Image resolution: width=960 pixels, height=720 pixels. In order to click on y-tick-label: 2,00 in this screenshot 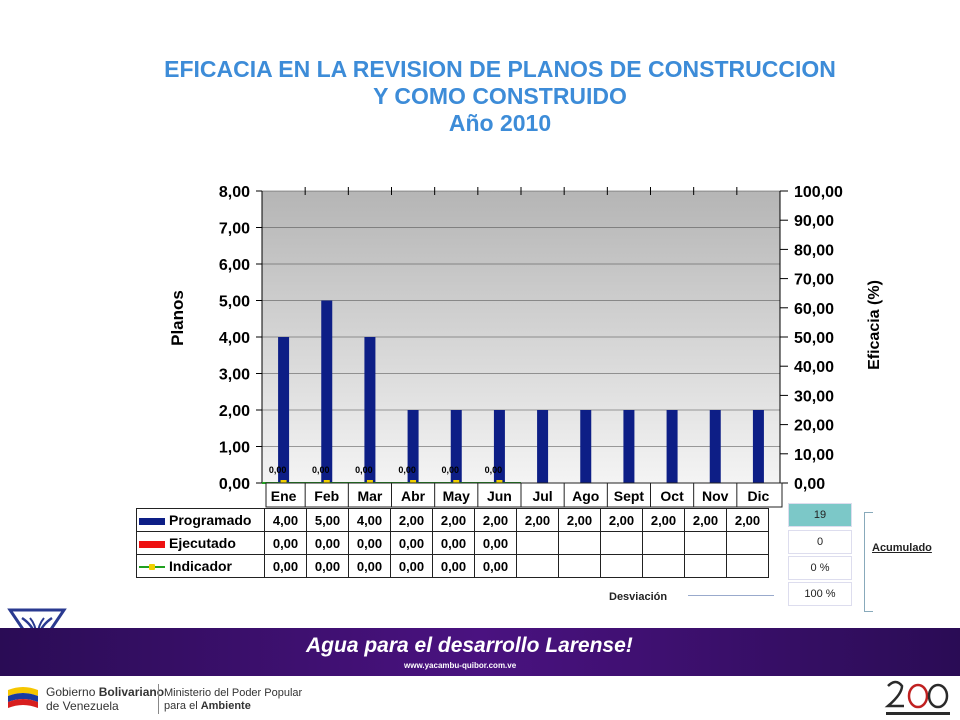, I will do `click(234, 411)`.